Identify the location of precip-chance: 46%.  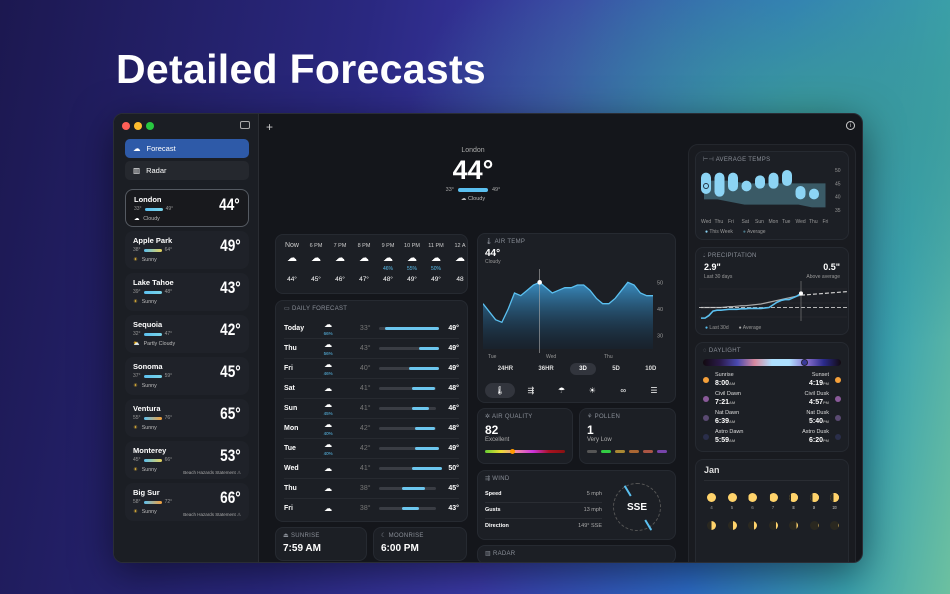
(387, 269).